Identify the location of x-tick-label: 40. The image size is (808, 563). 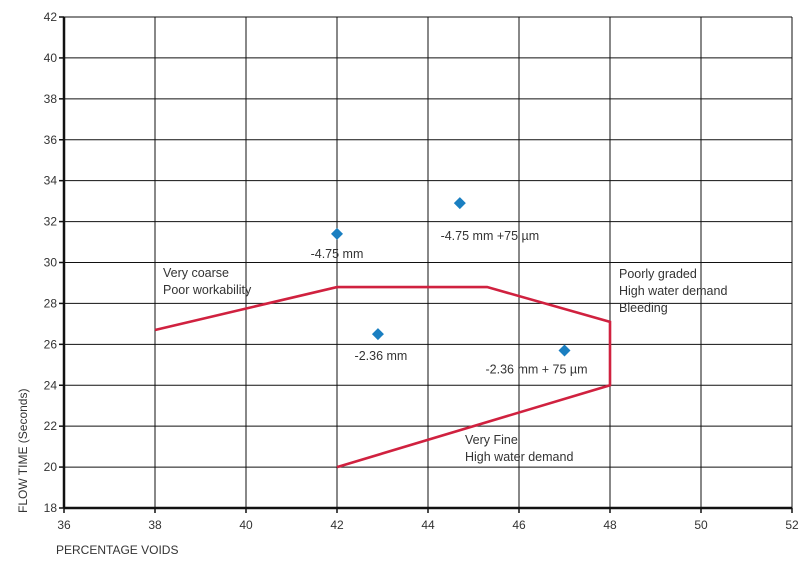
(246, 525).